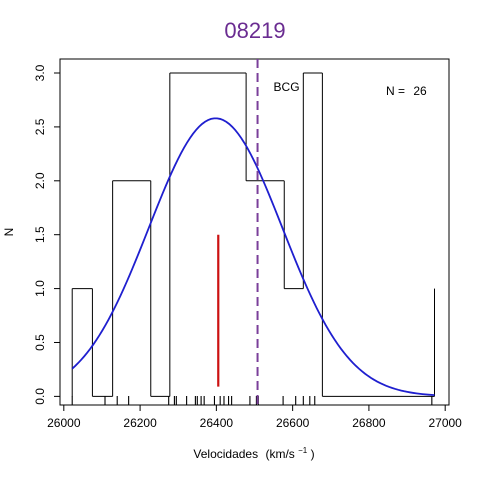  What do you see at coordinates (40, 180) in the screenshot?
I see `y-tick-label-4: 2.0` at bounding box center [40, 180].